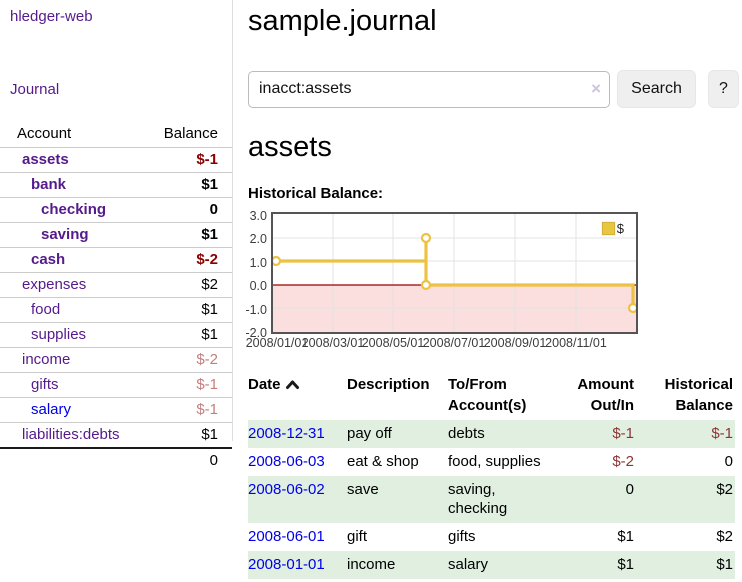  What do you see at coordinates (116, 259) in the screenshot?
I see `account-row-cash: cash $-2` at bounding box center [116, 259].